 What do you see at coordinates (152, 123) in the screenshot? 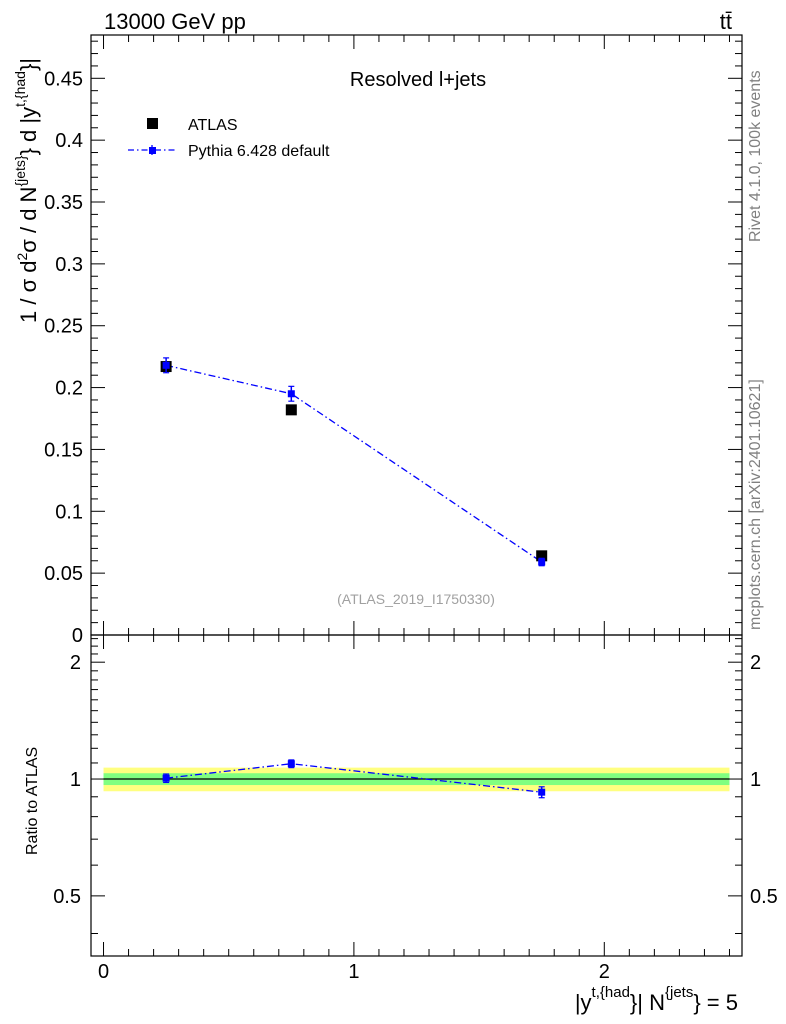
I see `legend-atlas-marker` at bounding box center [152, 123].